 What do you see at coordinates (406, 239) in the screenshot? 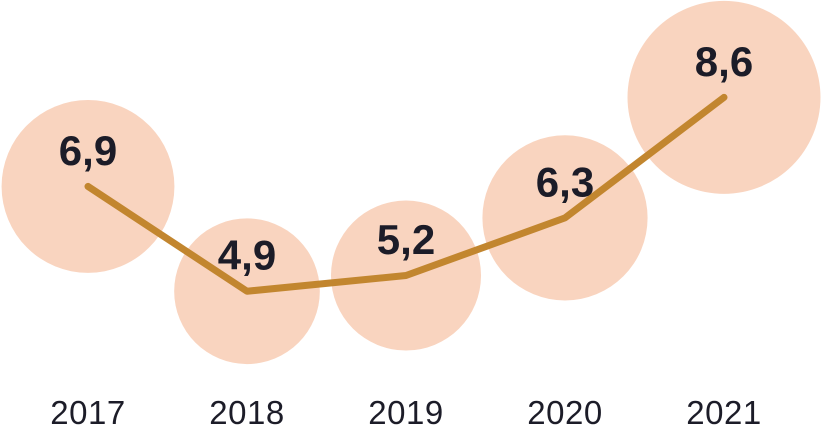
I see `value-label-2019: 5,2` at bounding box center [406, 239].